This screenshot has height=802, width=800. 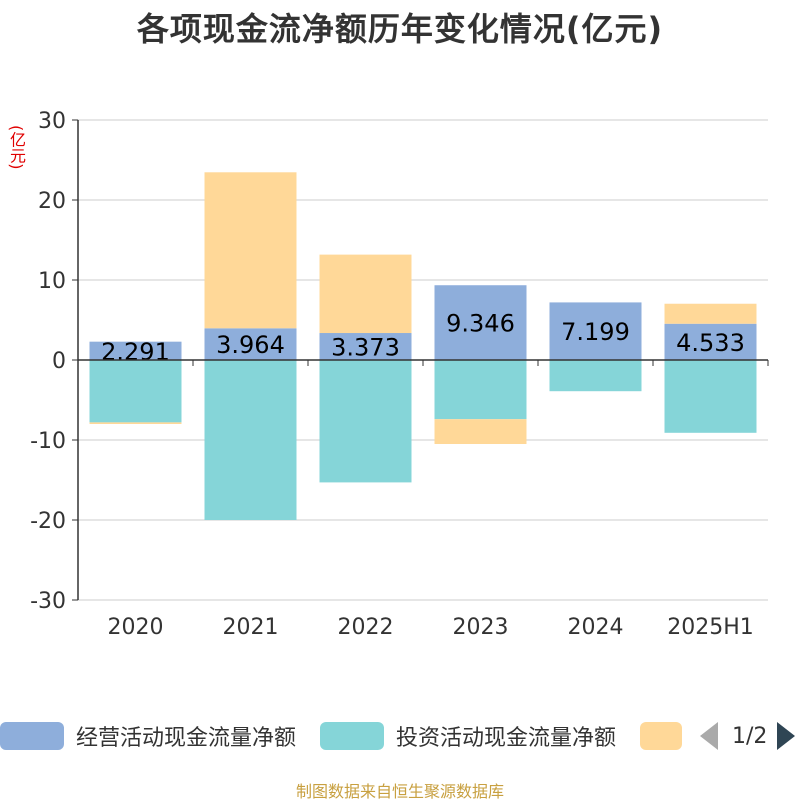 I want to click on x-category-label: 2020, so click(x=136, y=627).